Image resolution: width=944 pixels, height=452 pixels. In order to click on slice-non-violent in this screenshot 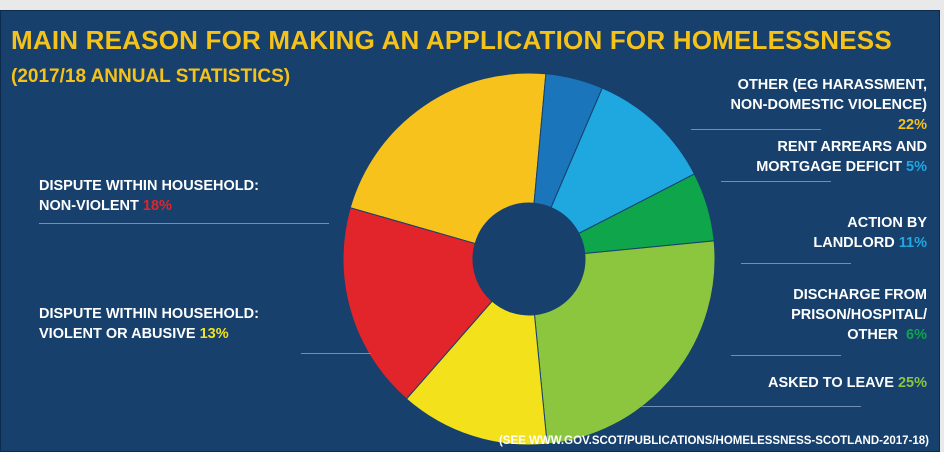, I will do `click(417, 303)`.